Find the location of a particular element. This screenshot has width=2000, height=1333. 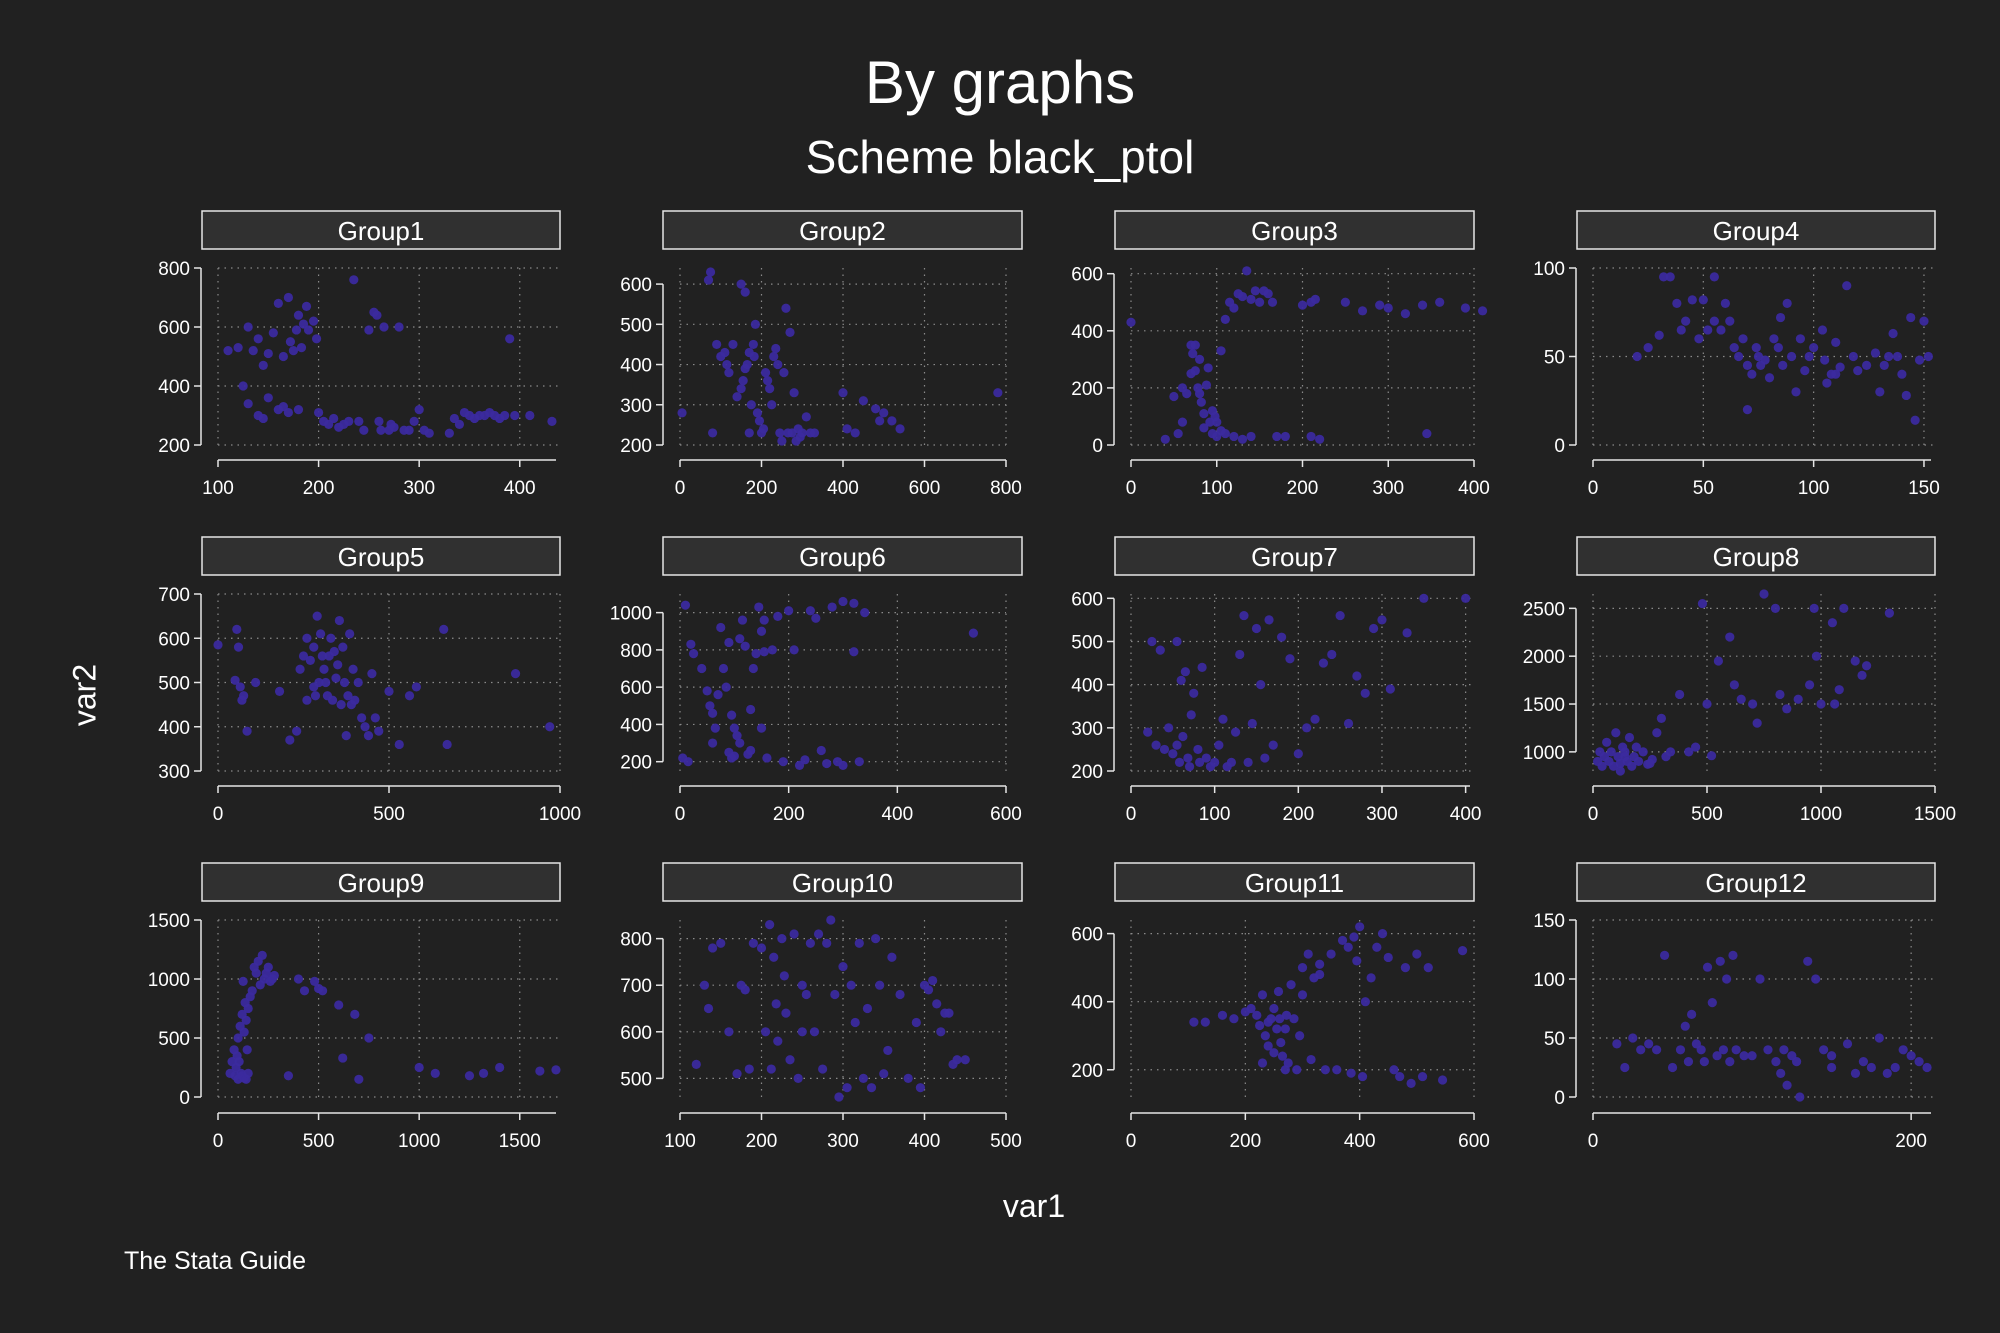

x-tick-label: 300 is located at coordinates (419, 488).